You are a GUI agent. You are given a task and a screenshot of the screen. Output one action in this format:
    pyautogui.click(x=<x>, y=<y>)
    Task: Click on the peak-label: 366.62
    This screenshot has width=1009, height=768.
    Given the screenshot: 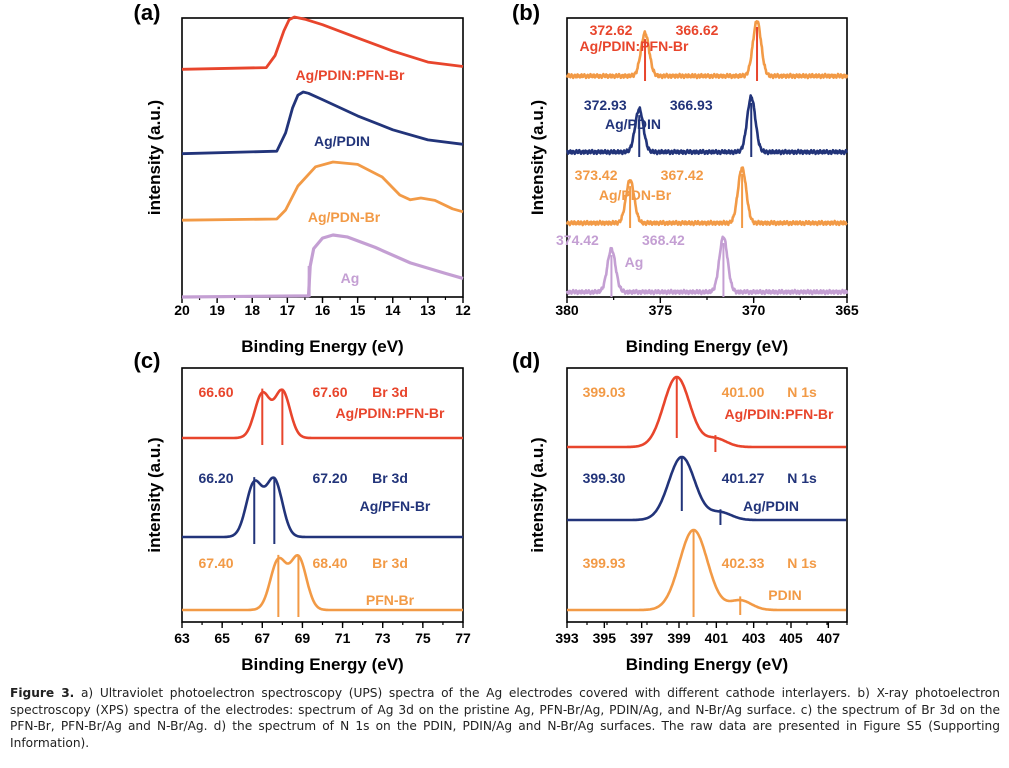 What is the action you would take?
    pyautogui.click(x=697, y=30)
    